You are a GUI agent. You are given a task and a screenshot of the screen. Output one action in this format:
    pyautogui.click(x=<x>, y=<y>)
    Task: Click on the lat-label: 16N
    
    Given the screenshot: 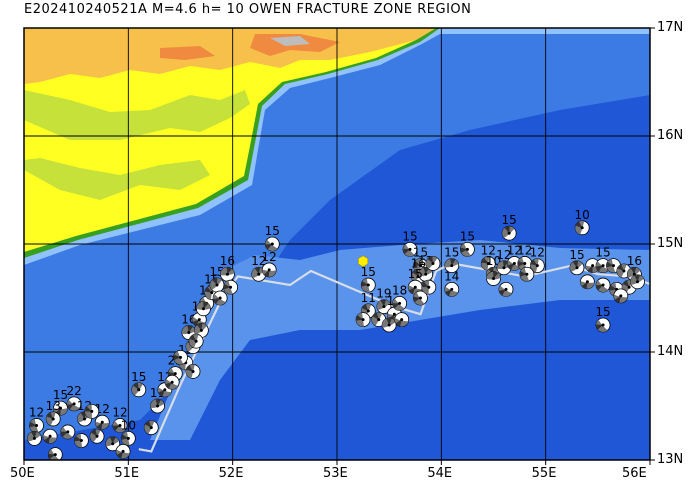 What is the action you would take?
    pyautogui.click(x=670, y=135)
    